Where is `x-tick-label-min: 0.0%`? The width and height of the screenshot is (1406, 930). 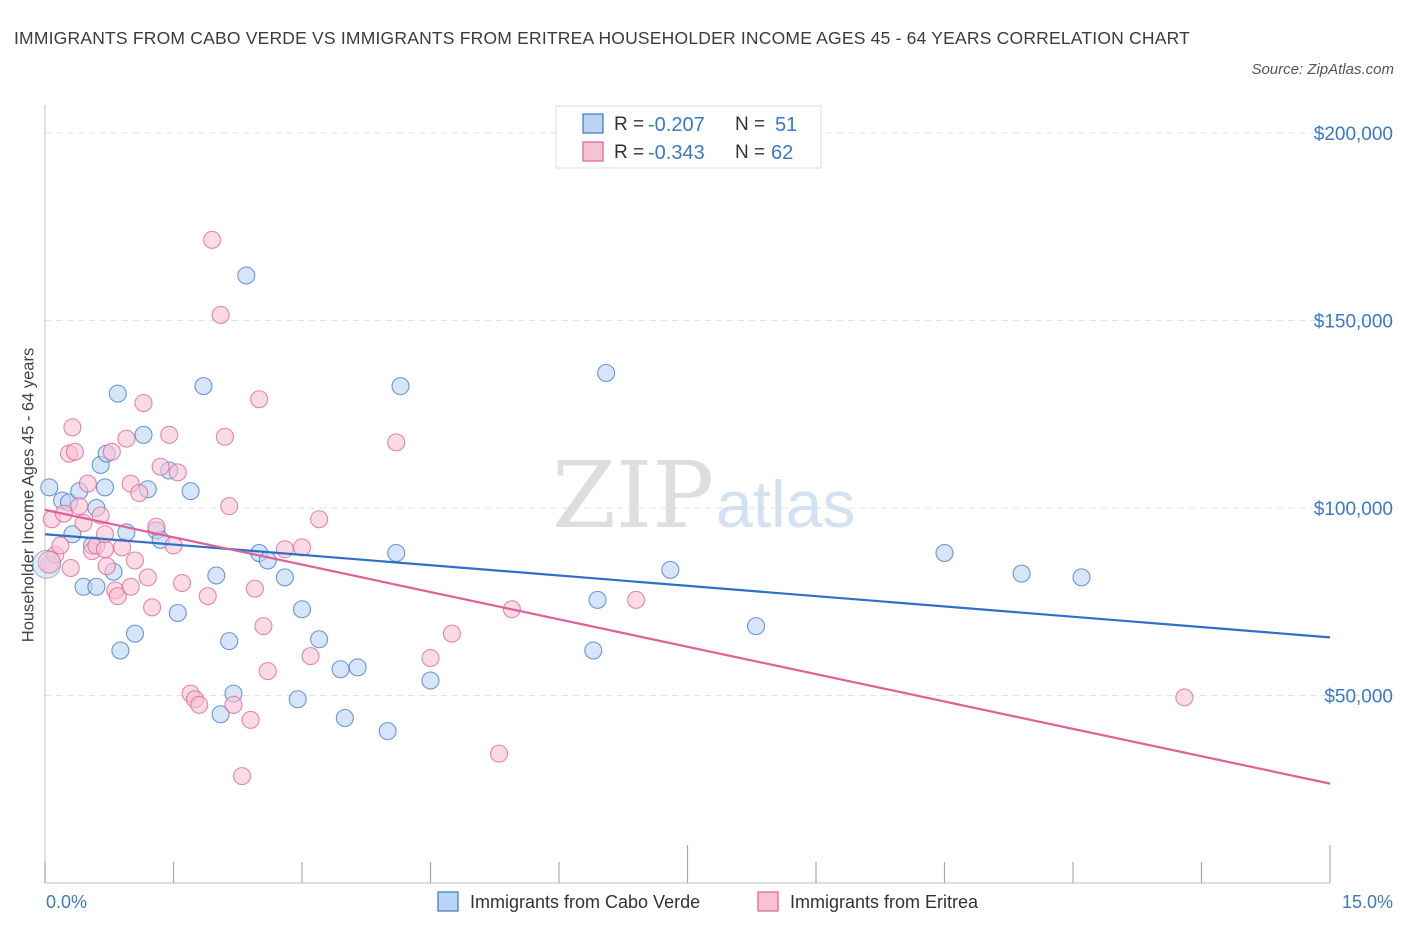 x-tick-label-min: 0.0% is located at coordinates (66, 902).